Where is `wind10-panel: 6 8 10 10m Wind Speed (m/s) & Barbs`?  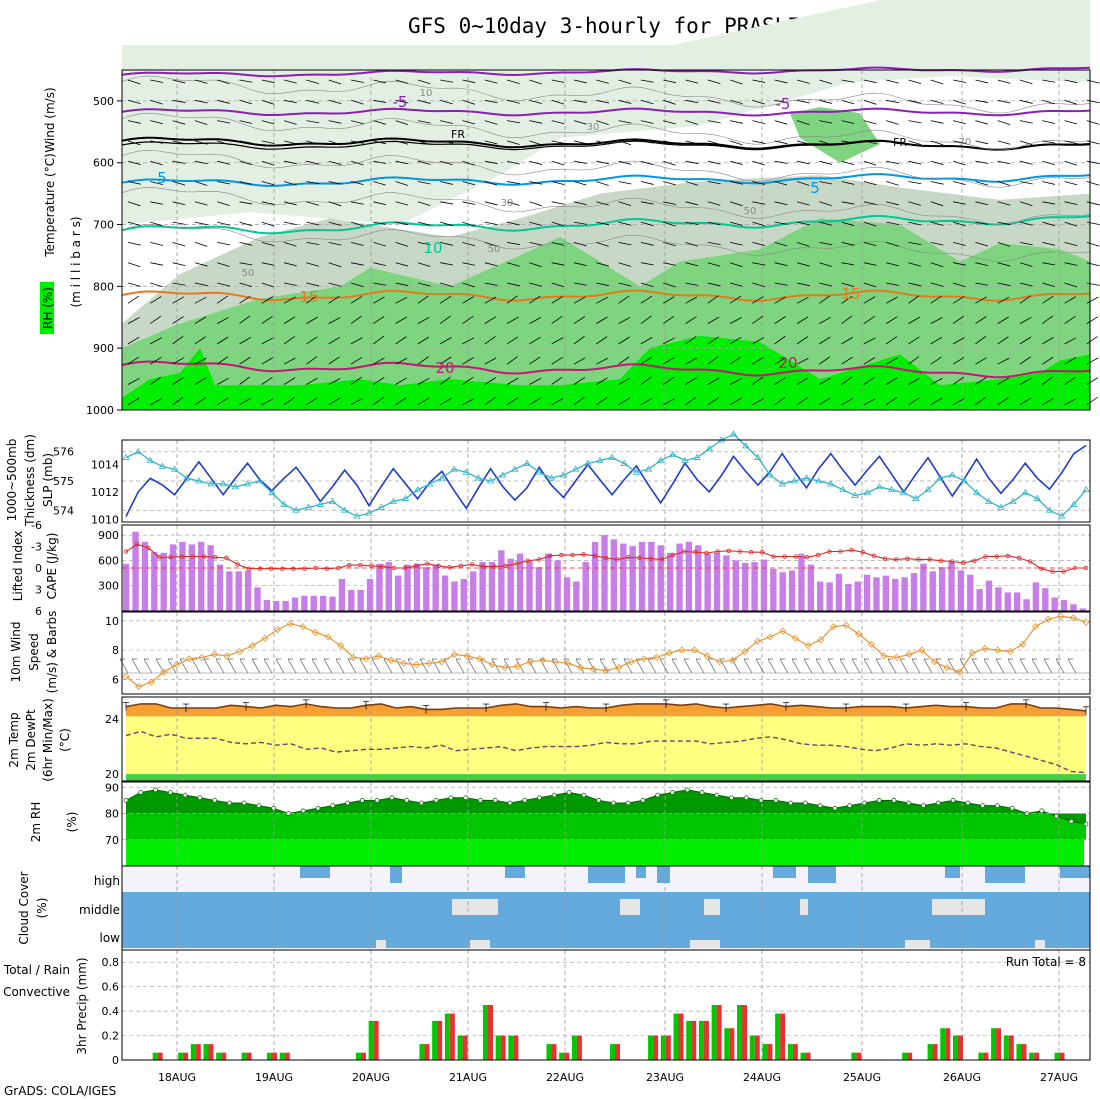 wind10-panel: 6 8 10 10m Wind Speed (m/s) & Barbs is located at coordinates (550, 653).